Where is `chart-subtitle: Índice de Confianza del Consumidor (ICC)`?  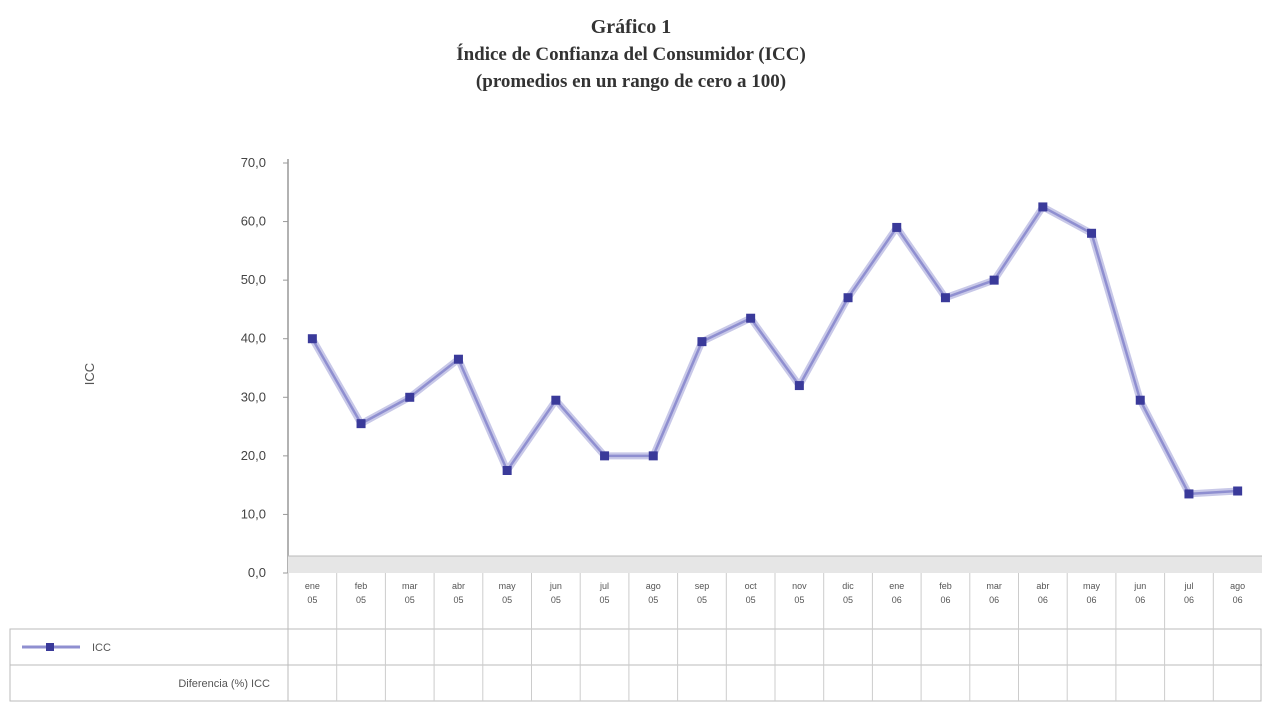 chart-subtitle: Índice de Confianza del Consumidor (ICC) is located at coordinates (631, 54).